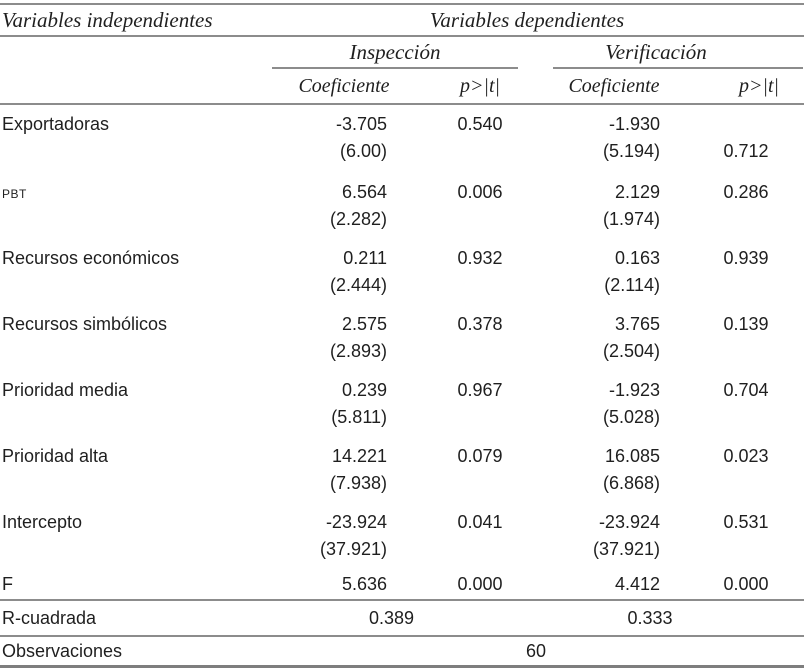 The image size is (804, 668). I want to click on verificacion-std-error: (37.921), so click(626, 549).